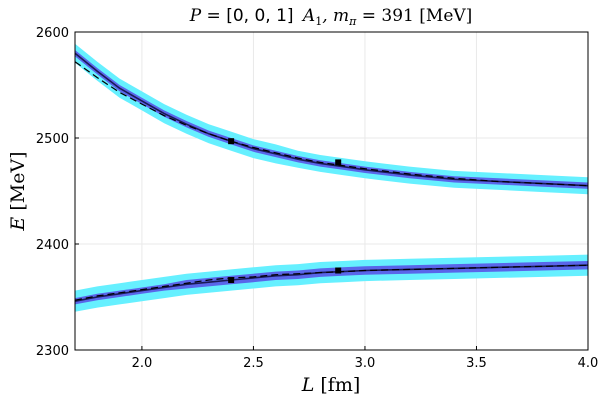 The height and width of the screenshot is (400, 600). I want to click on x-tick-label: 2.0, so click(142, 363).